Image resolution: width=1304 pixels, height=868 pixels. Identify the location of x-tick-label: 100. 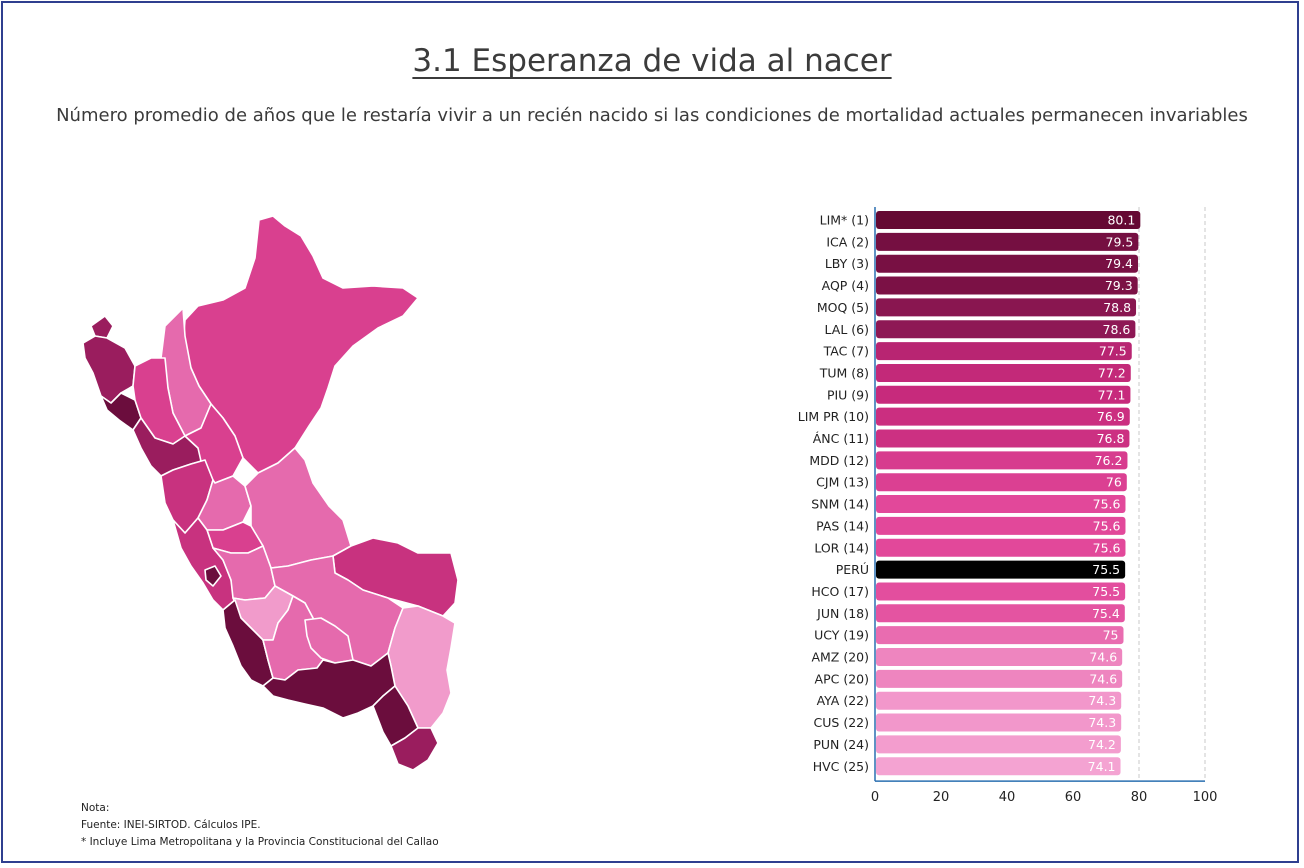
(1205, 797).